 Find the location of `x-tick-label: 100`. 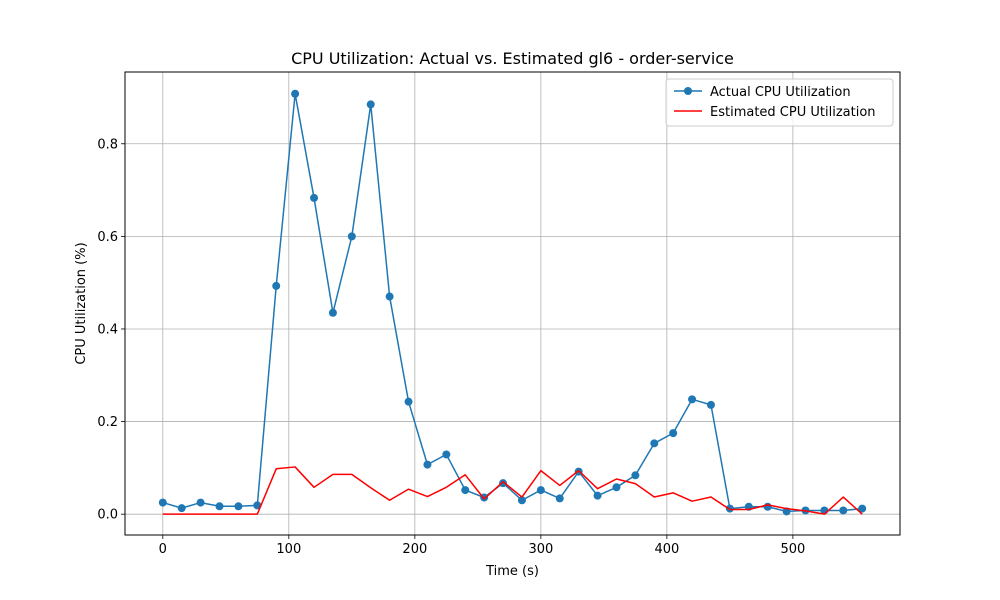

x-tick-label: 100 is located at coordinates (288, 549).